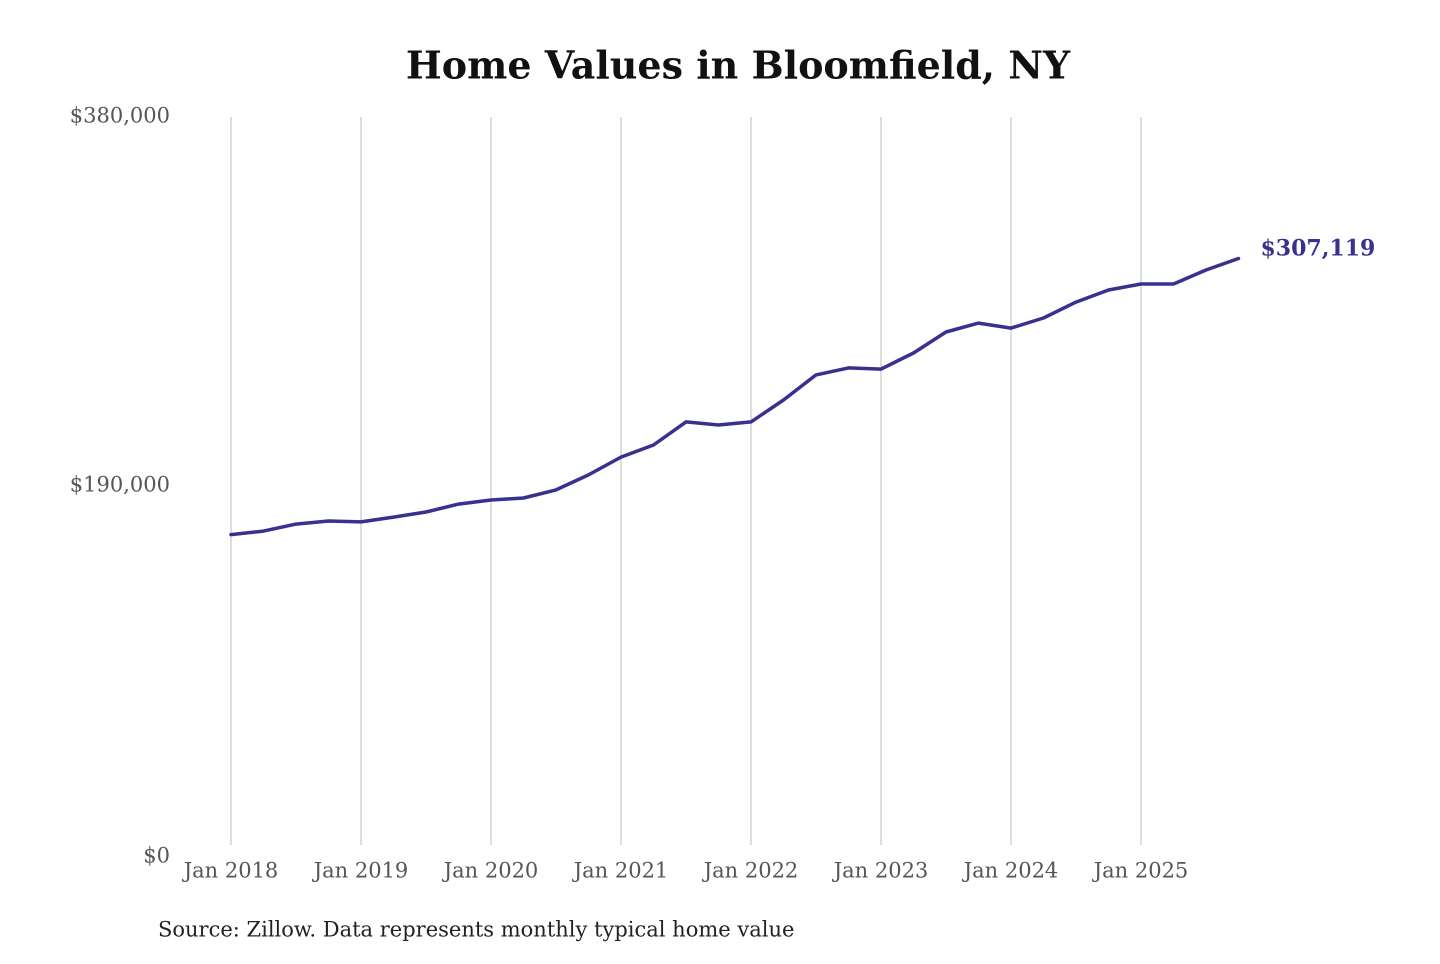  Describe the element at coordinates (880, 871) in the screenshot. I see `x-tick-label: Jan 2023` at that location.